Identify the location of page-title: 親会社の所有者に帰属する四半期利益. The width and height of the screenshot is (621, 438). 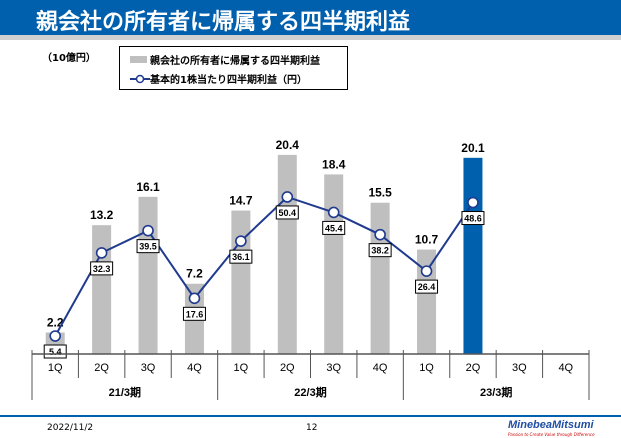
(223, 22).